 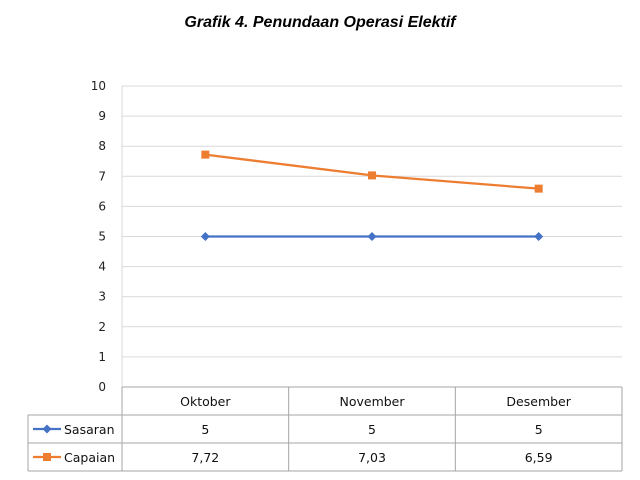 I want to click on y-tick-label: 8, so click(x=102, y=146).